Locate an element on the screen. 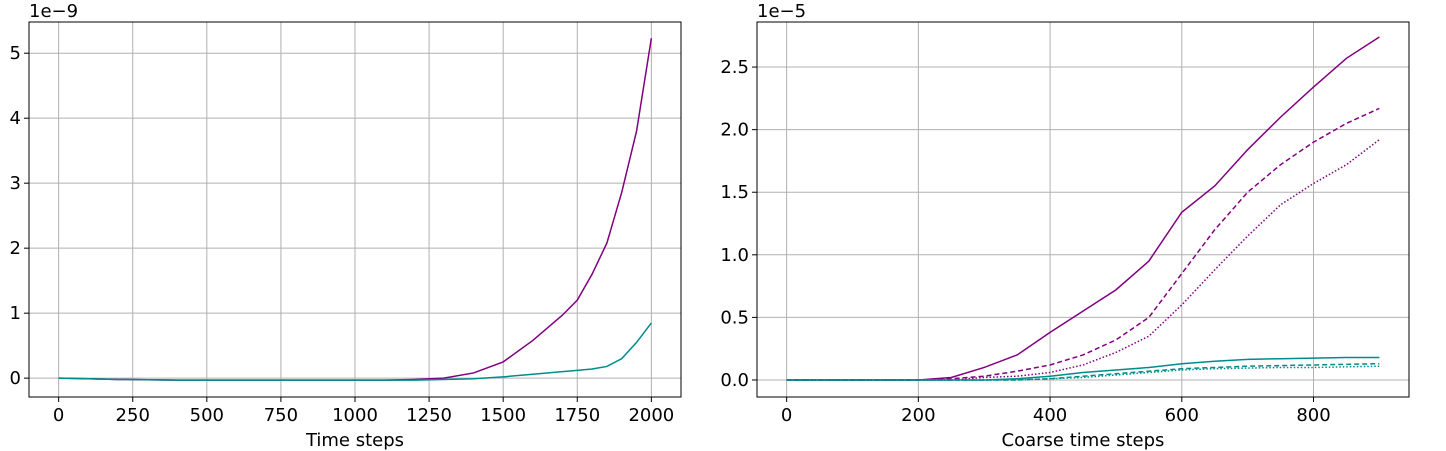 The image size is (1446, 451). x-axis-label: Coarse time steps is located at coordinates (1083, 440).